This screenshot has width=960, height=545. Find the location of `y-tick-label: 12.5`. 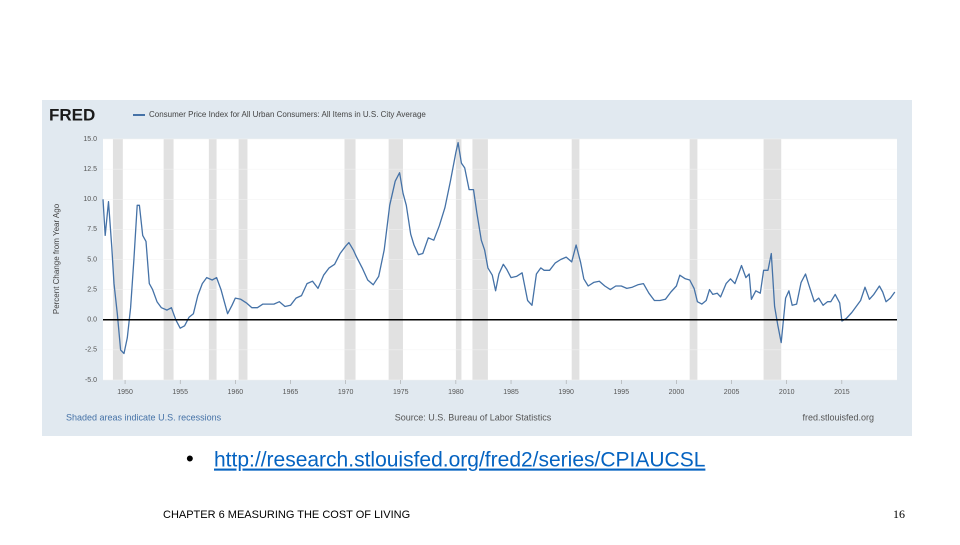

y-tick-label: 12.5 is located at coordinates (90, 169).